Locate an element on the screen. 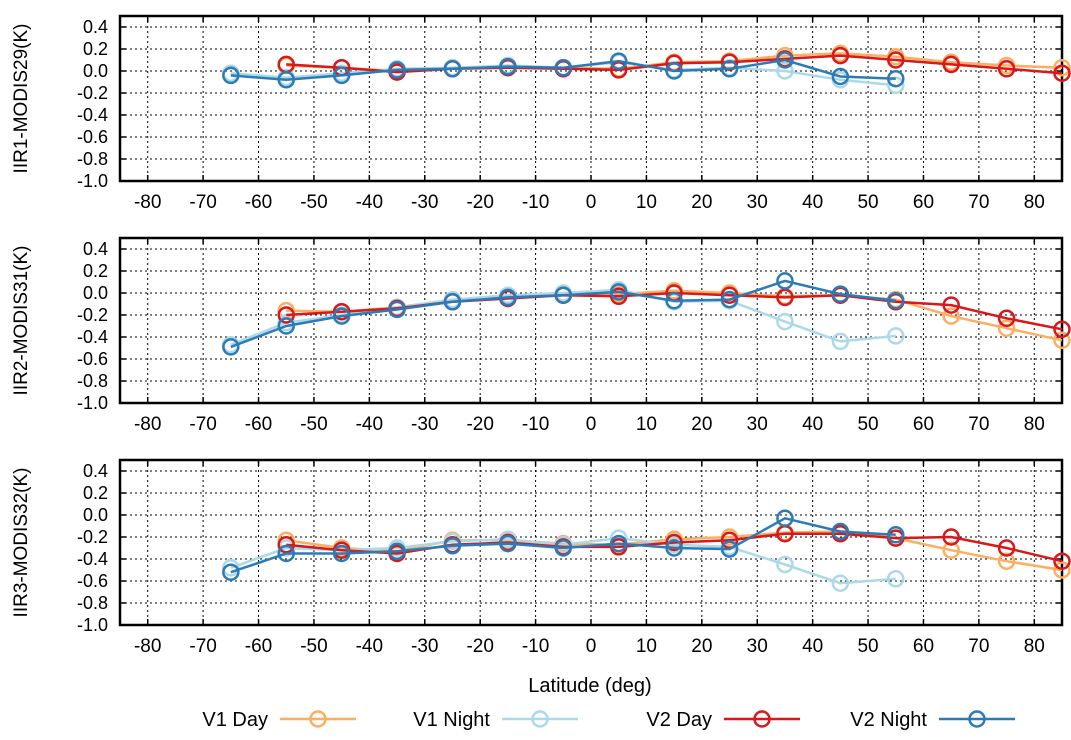 This screenshot has width=1071, height=740. x-axis-label: Latitude (deg) is located at coordinates (589, 686).